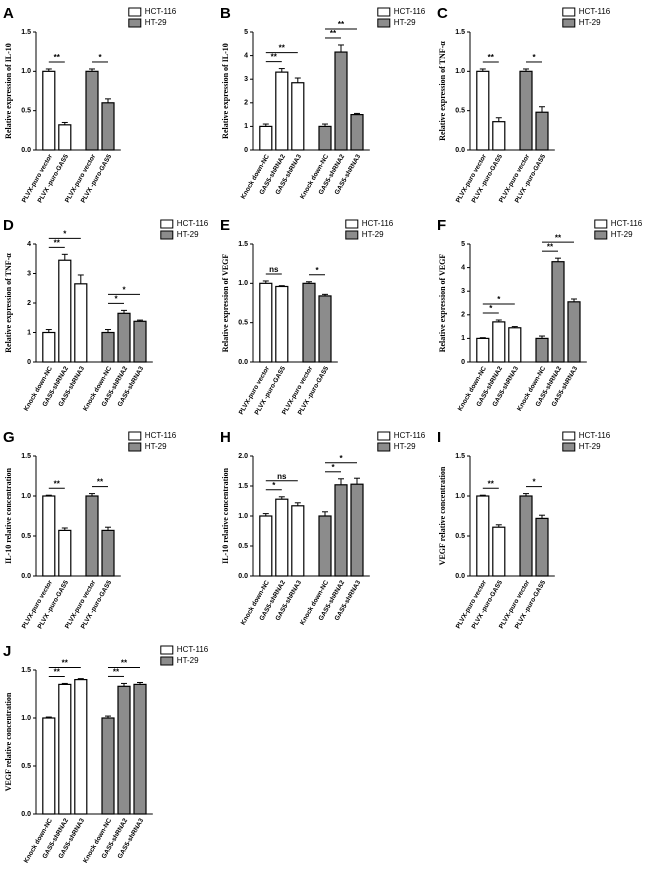 The height and width of the screenshot is (878, 650). What do you see at coordinates (442, 13) in the screenshot?
I see `panel-letter: C` at bounding box center [442, 13].